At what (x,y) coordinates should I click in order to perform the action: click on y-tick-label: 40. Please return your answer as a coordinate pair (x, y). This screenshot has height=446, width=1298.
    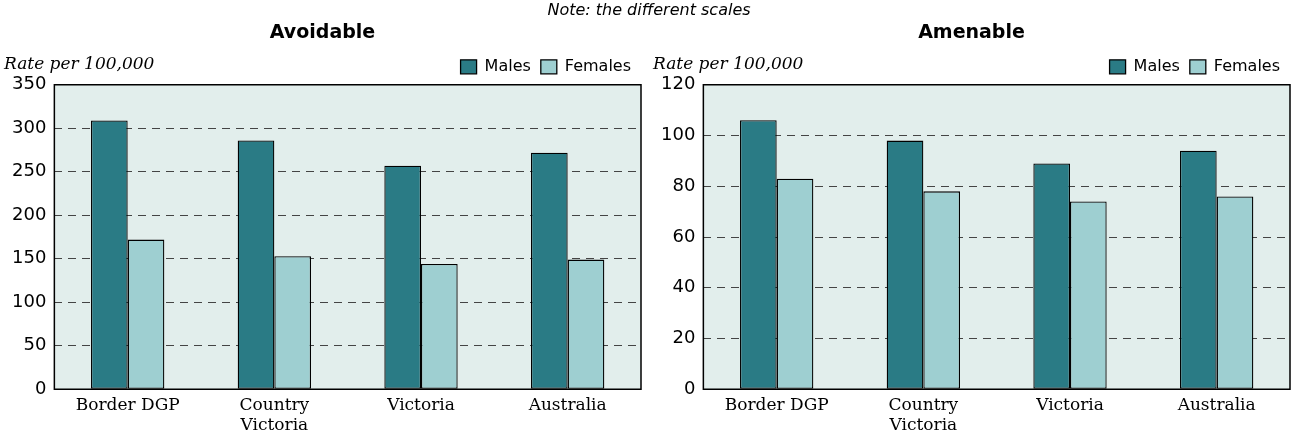
    Looking at the image, I should click on (684, 286).